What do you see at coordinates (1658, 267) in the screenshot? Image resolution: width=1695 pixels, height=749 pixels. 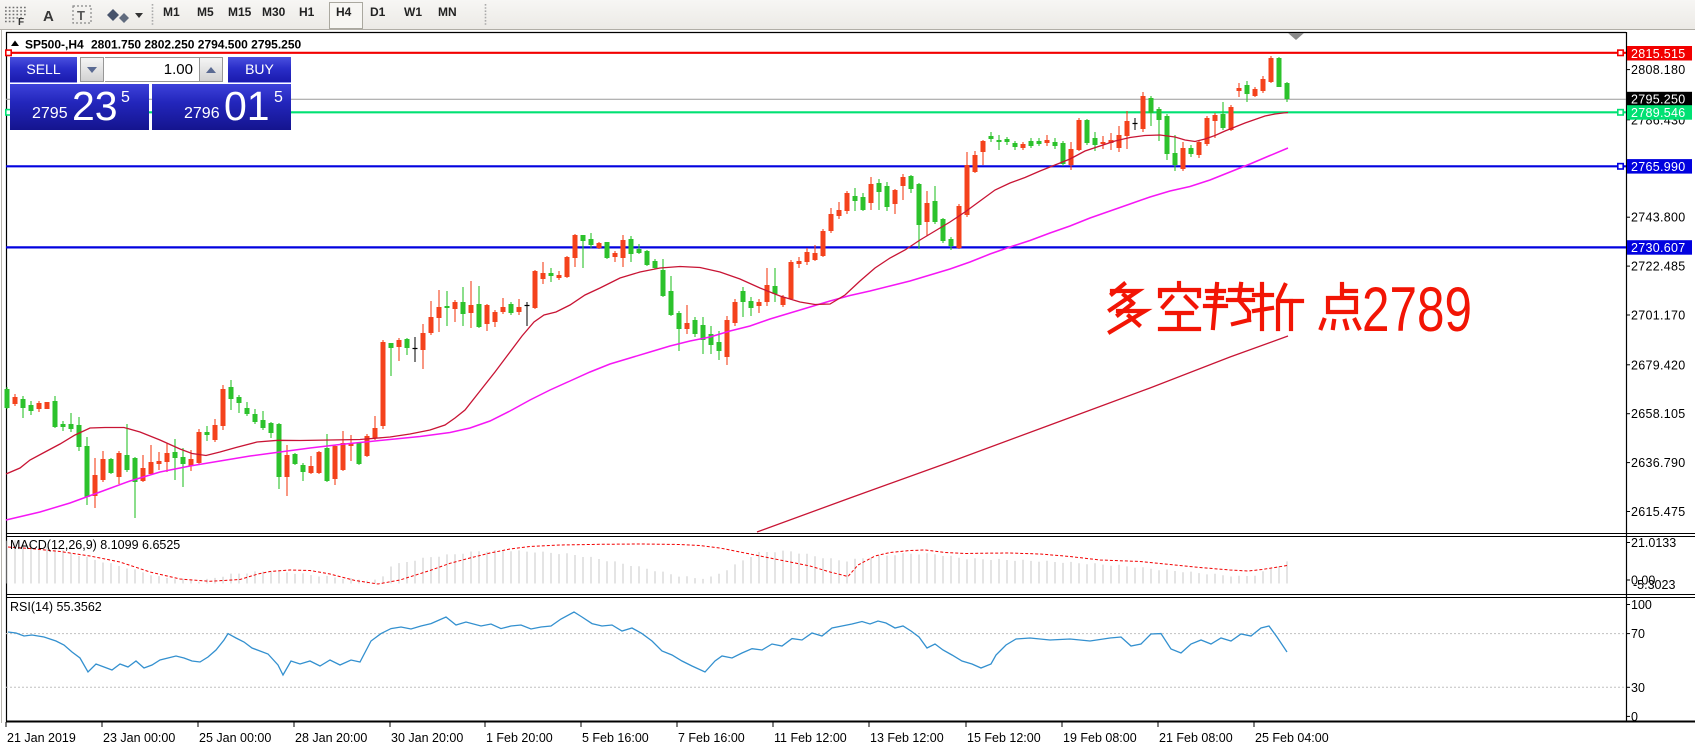 I see `svg-text: 2722.485` at bounding box center [1658, 267].